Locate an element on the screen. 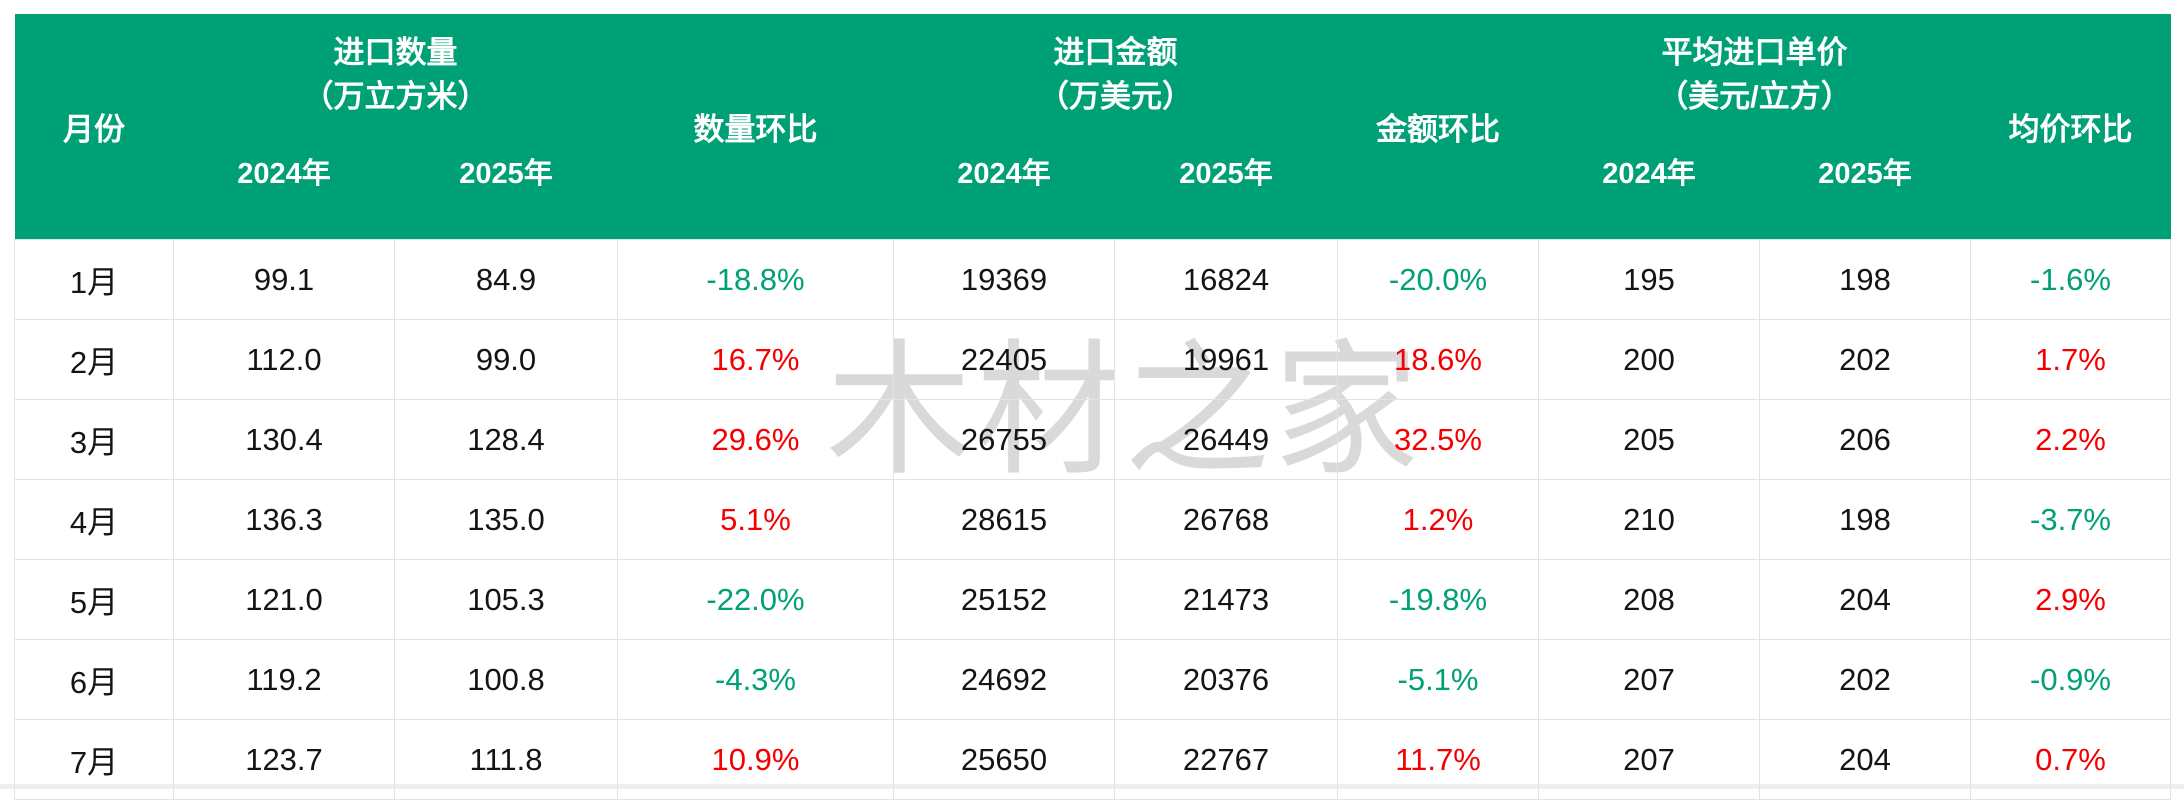 The height and width of the screenshot is (800, 2184). price-mom-cell: -0.9% is located at coordinates (2070, 679).